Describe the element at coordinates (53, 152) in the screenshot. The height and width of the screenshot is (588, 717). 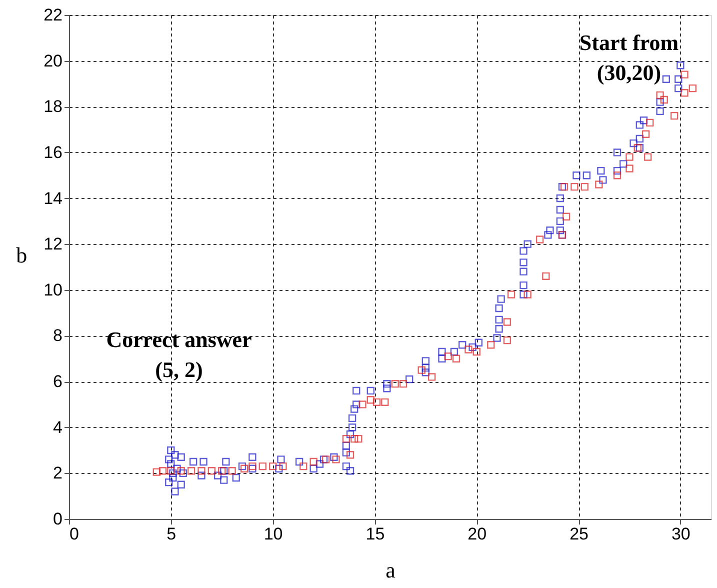
I see `y-tick-label: 16` at that location.